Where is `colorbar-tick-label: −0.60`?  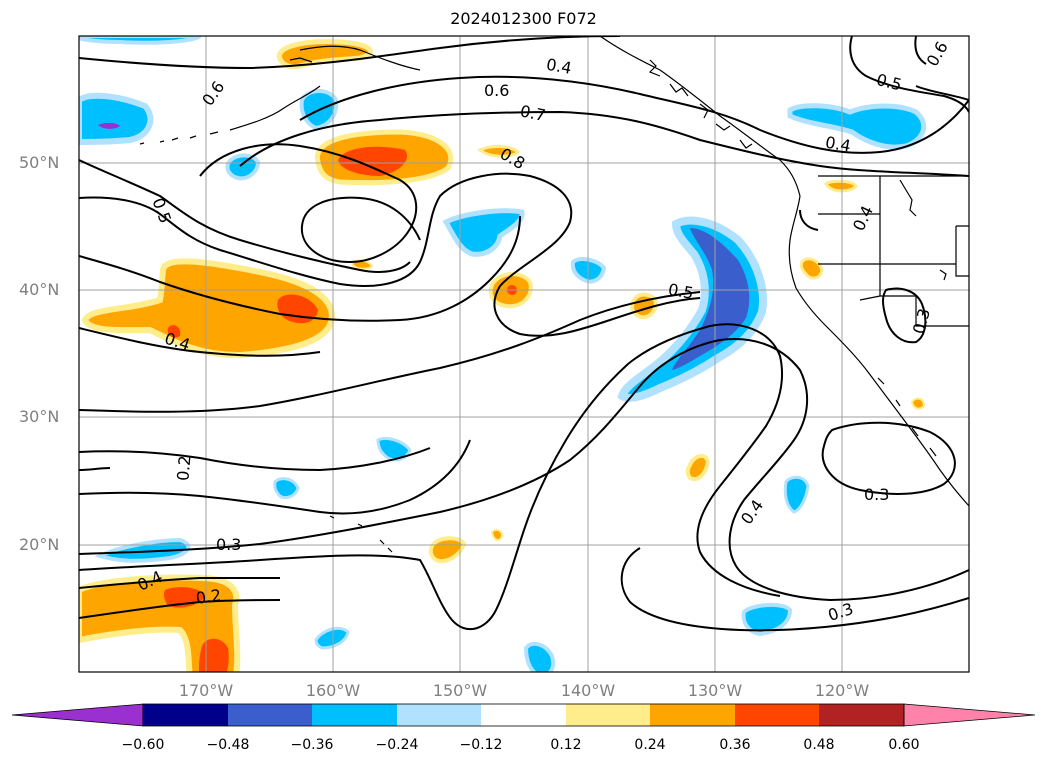
colorbar-tick-label: −0.60 is located at coordinates (143, 745).